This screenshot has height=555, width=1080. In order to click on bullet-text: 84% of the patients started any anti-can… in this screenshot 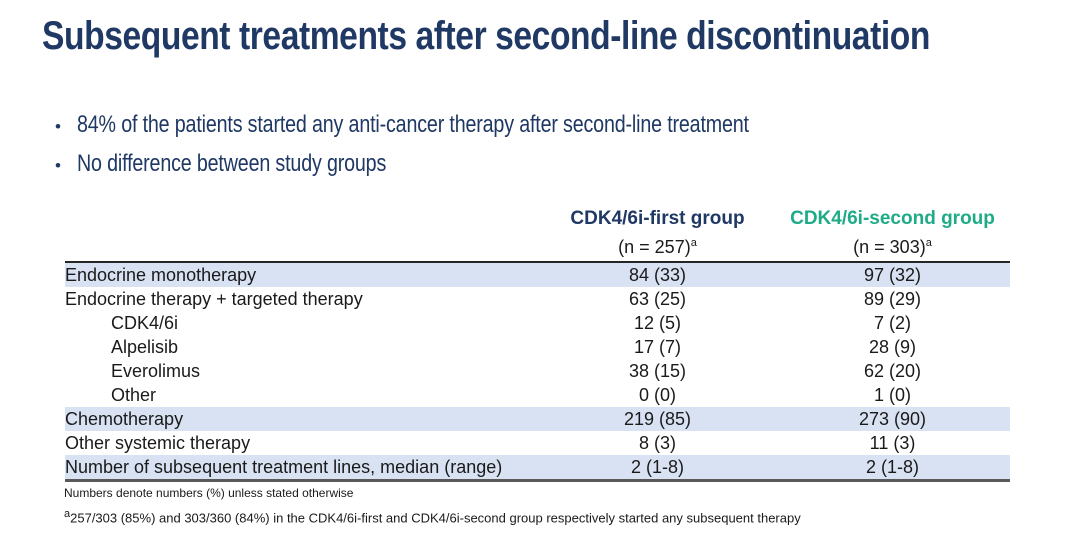, I will do `click(413, 124)`.